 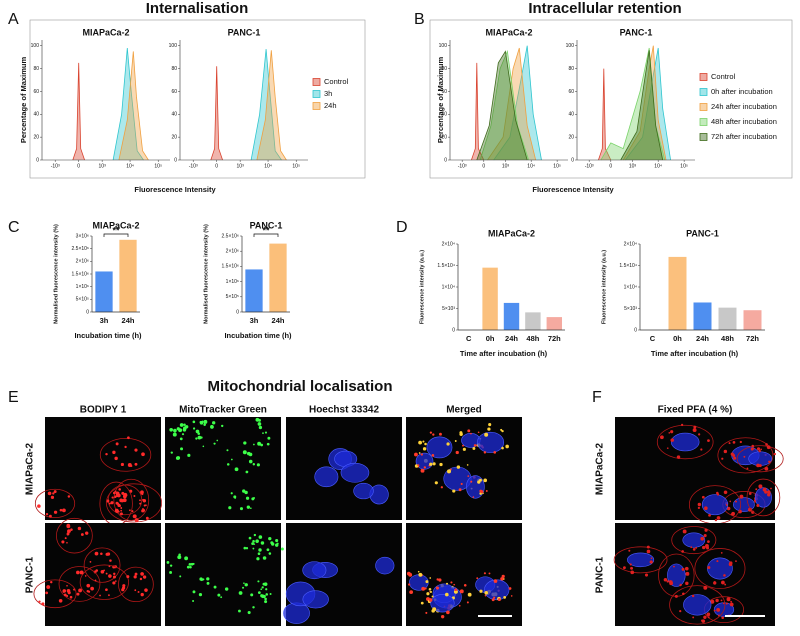 What do you see at coordinates (723, 76) in the screenshot?
I see `legend-label: Control` at bounding box center [723, 76].